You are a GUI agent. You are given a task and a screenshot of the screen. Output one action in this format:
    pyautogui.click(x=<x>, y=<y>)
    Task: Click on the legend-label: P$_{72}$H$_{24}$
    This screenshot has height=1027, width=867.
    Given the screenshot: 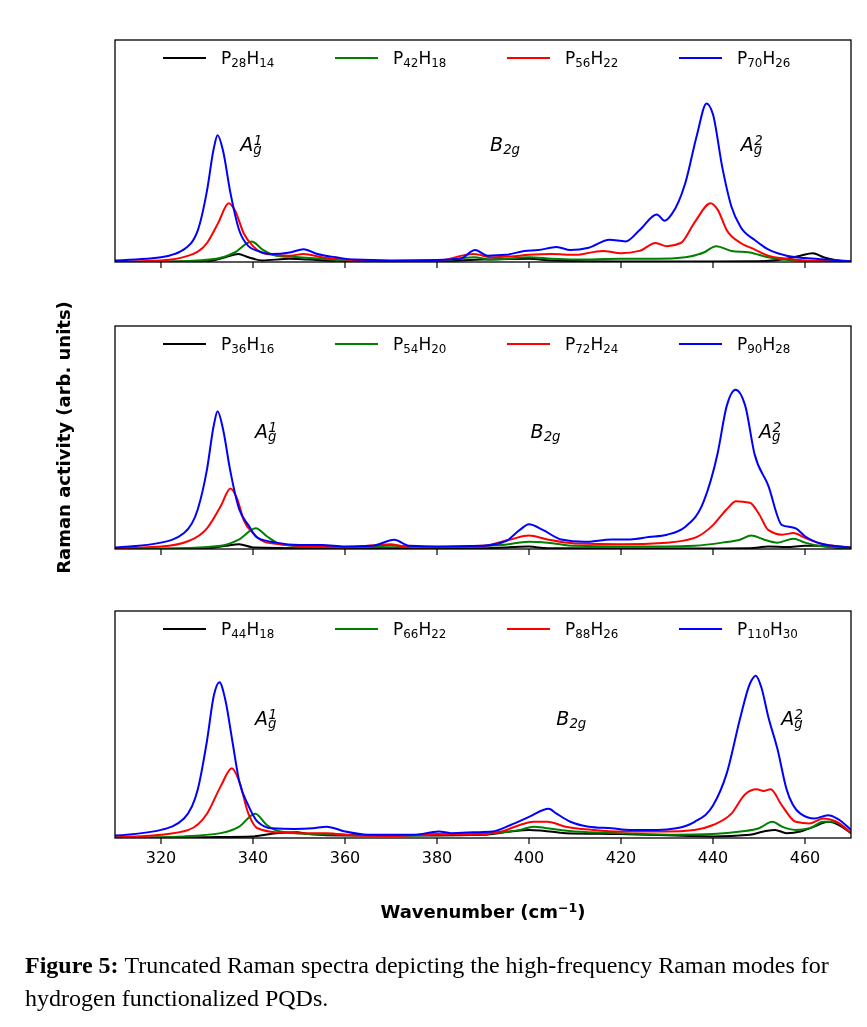 What is the action you would take?
    pyautogui.click(x=592, y=345)
    